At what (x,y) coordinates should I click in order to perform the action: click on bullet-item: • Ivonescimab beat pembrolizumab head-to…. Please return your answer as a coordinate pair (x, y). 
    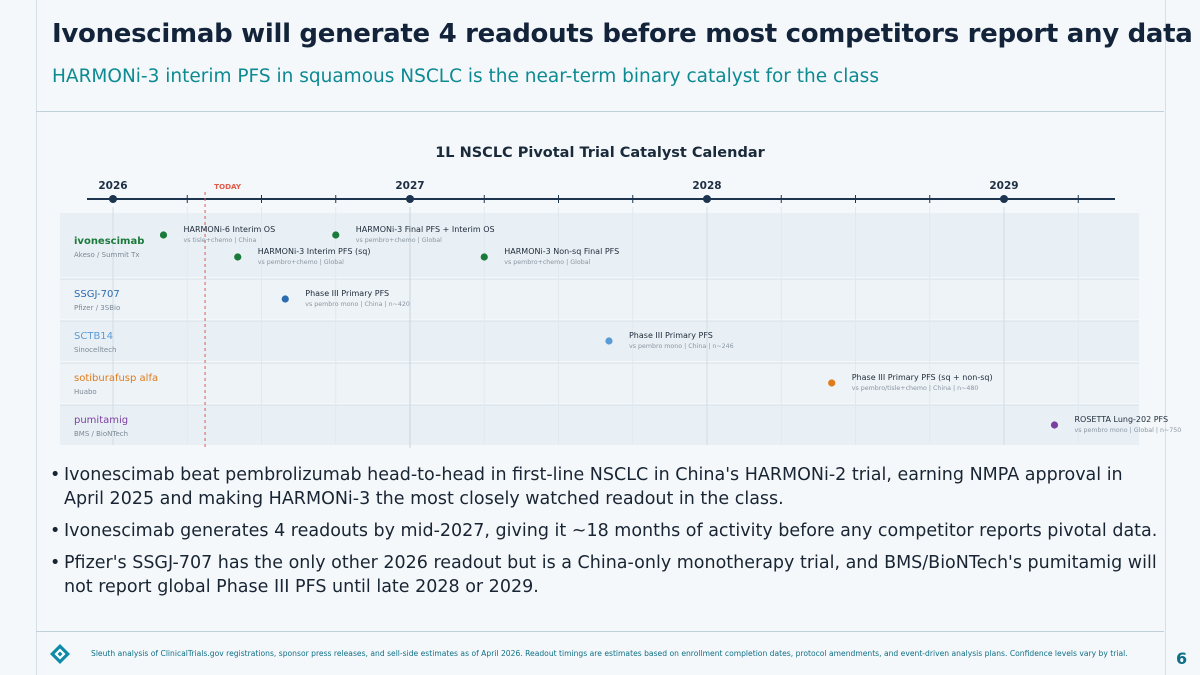
    Looking at the image, I should click on (605, 487).